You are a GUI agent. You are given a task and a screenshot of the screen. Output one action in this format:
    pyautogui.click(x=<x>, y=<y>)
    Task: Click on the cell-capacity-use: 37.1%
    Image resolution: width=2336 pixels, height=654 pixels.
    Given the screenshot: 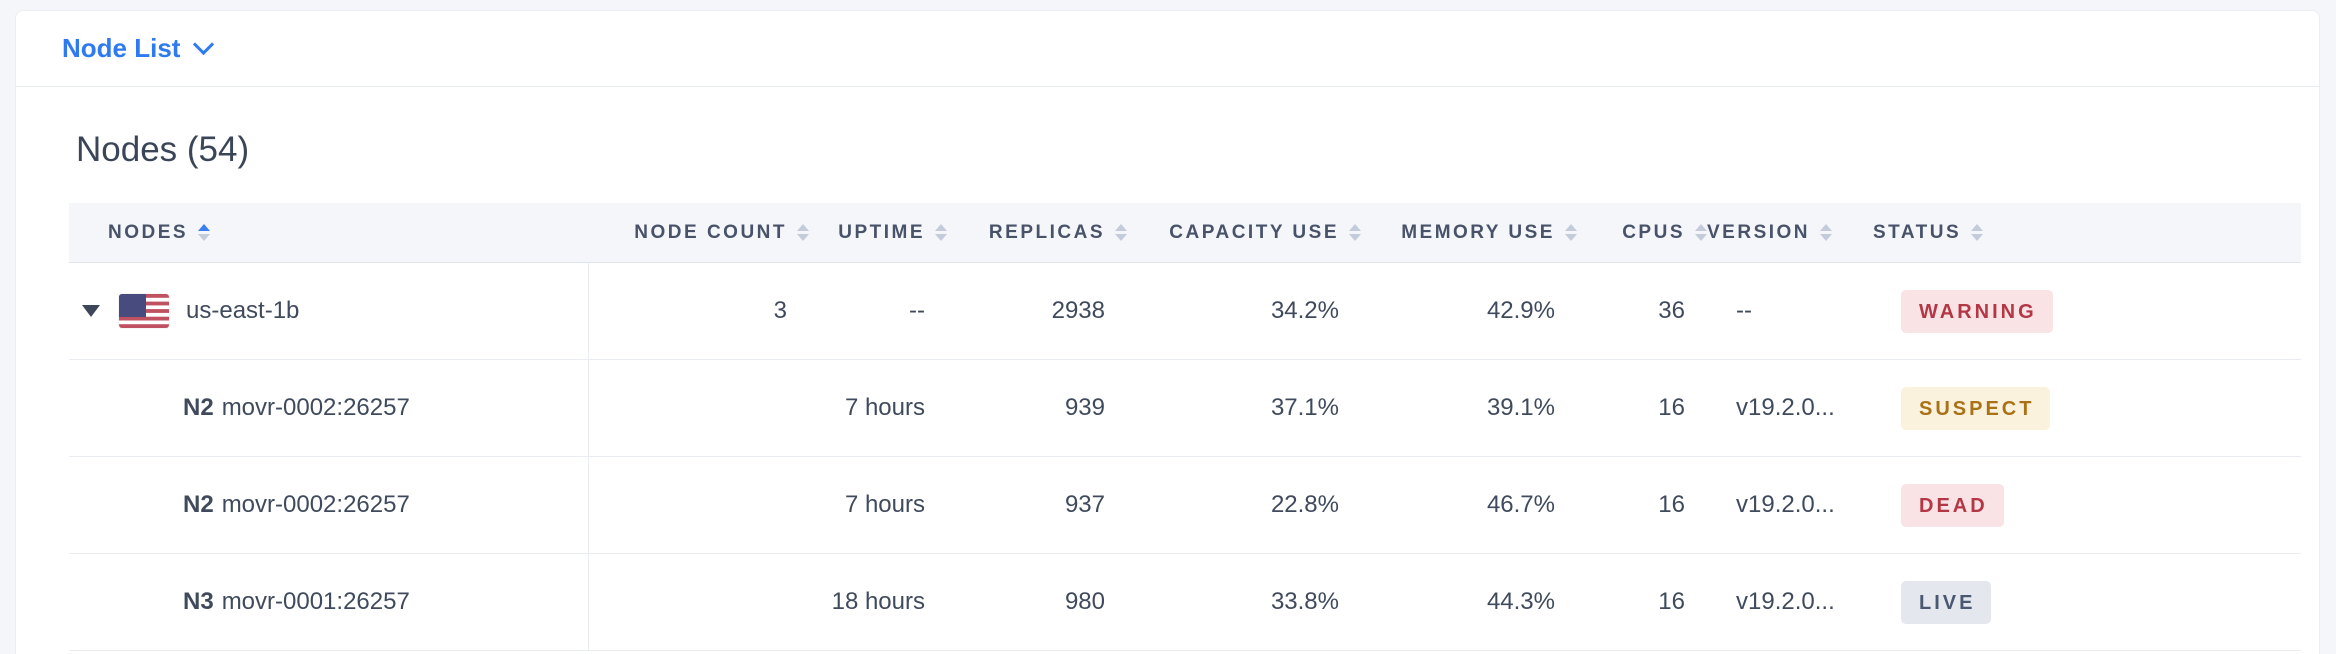 What is the action you would take?
    pyautogui.click(x=1304, y=407)
    